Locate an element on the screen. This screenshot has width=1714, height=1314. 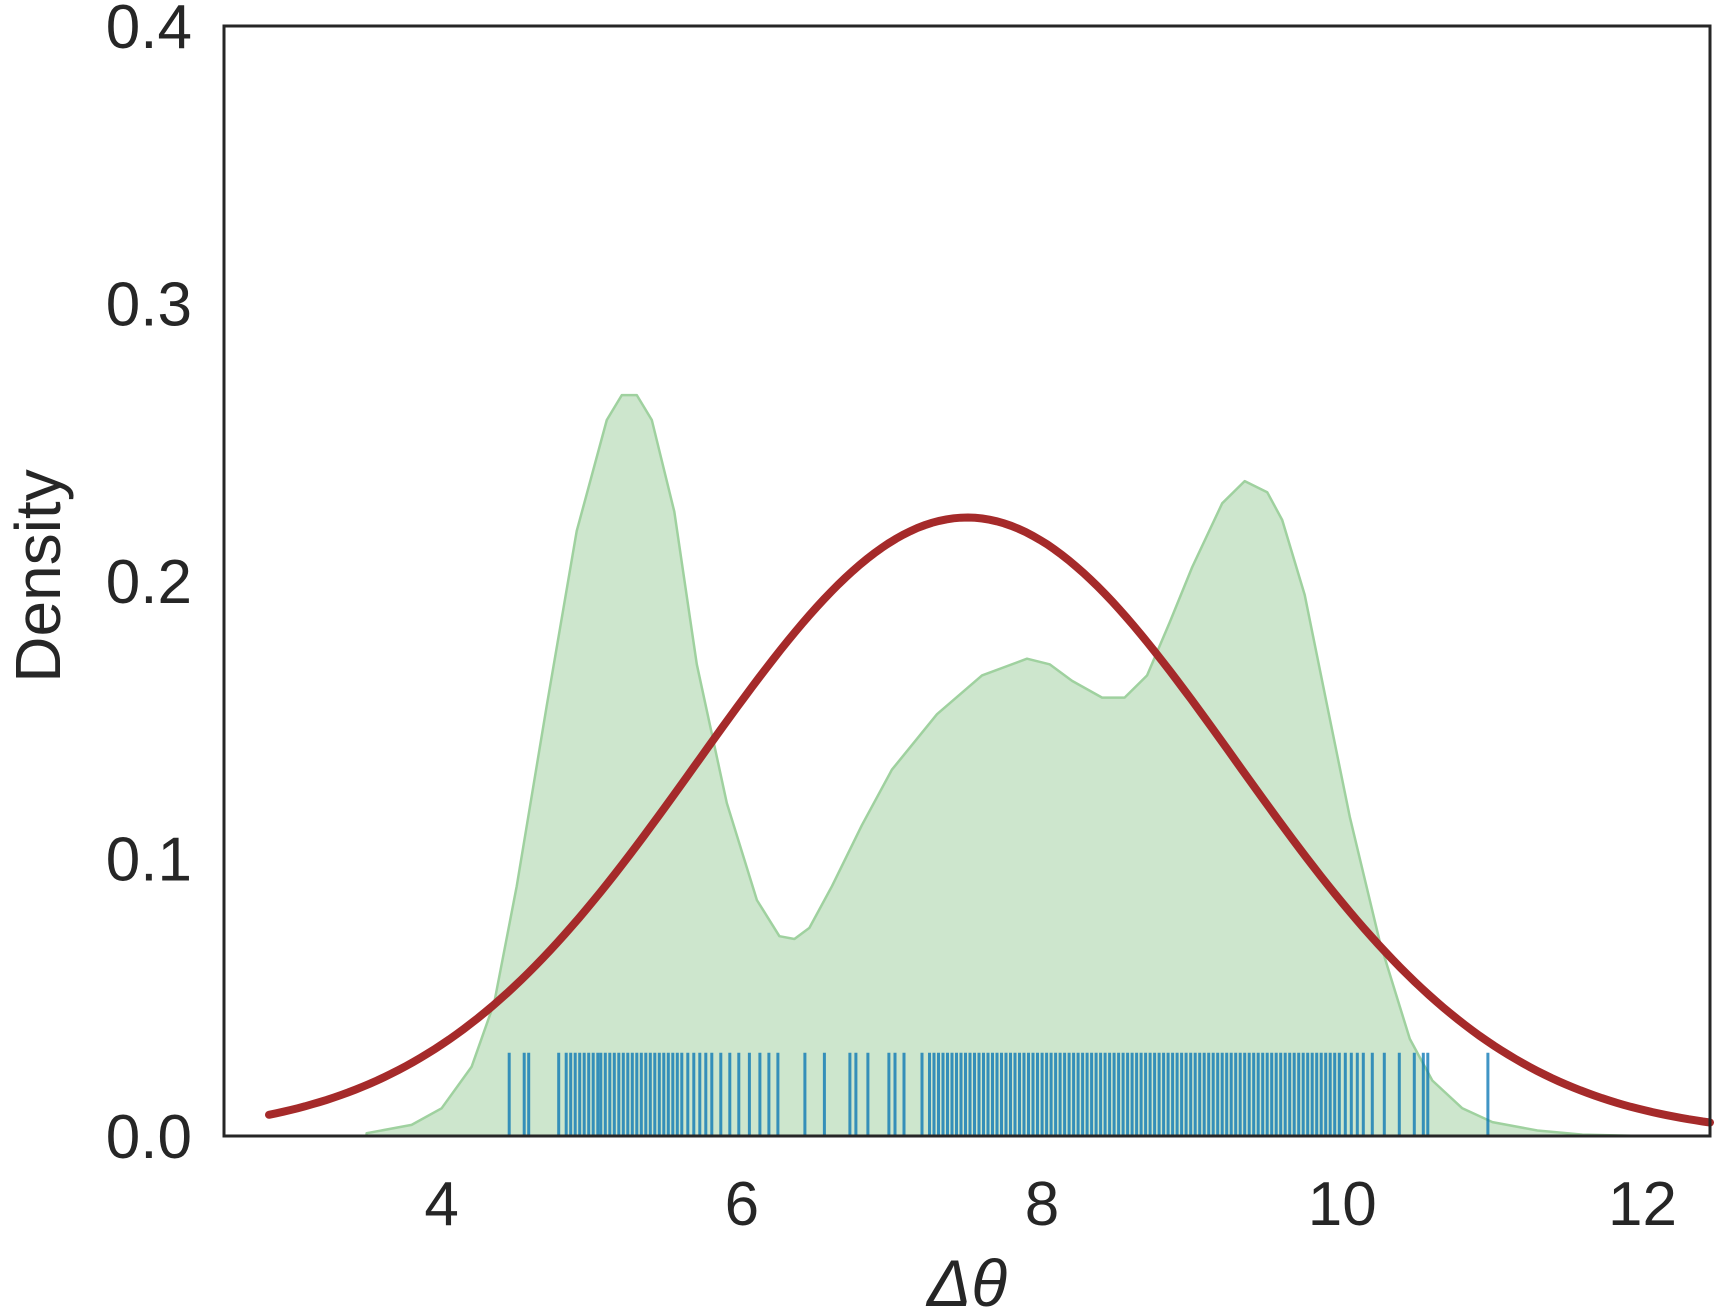
x-tick-label: 4 is located at coordinates (441, 1204).